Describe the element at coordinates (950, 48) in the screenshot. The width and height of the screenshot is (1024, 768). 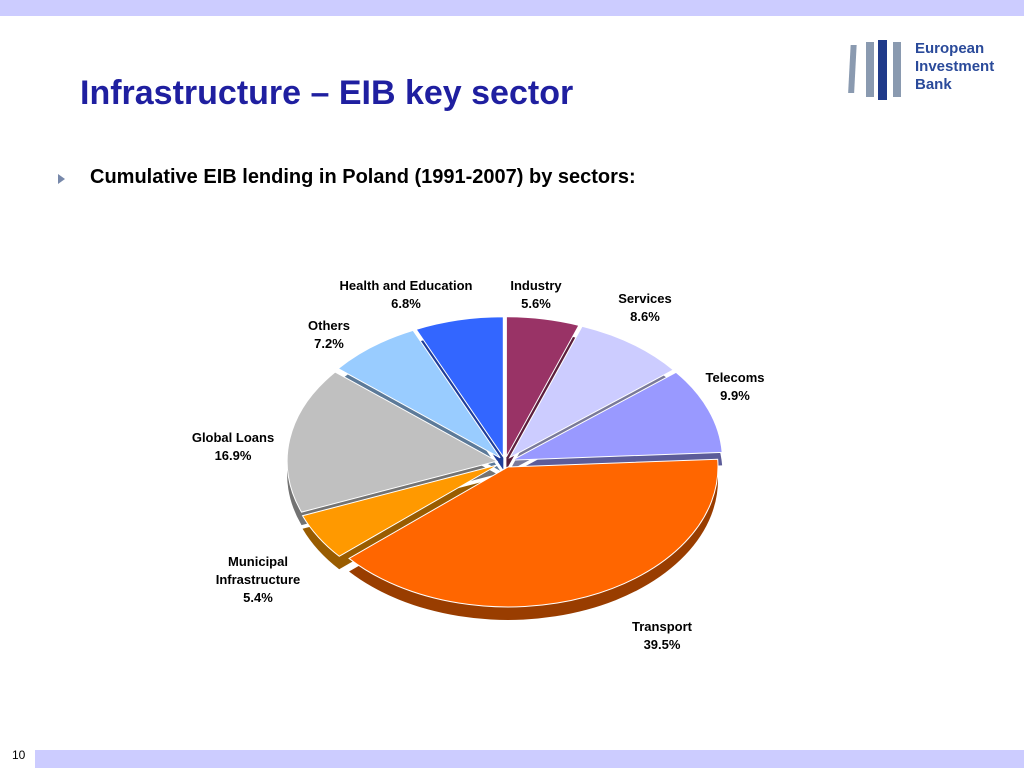
I see `logo-line: European` at that location.